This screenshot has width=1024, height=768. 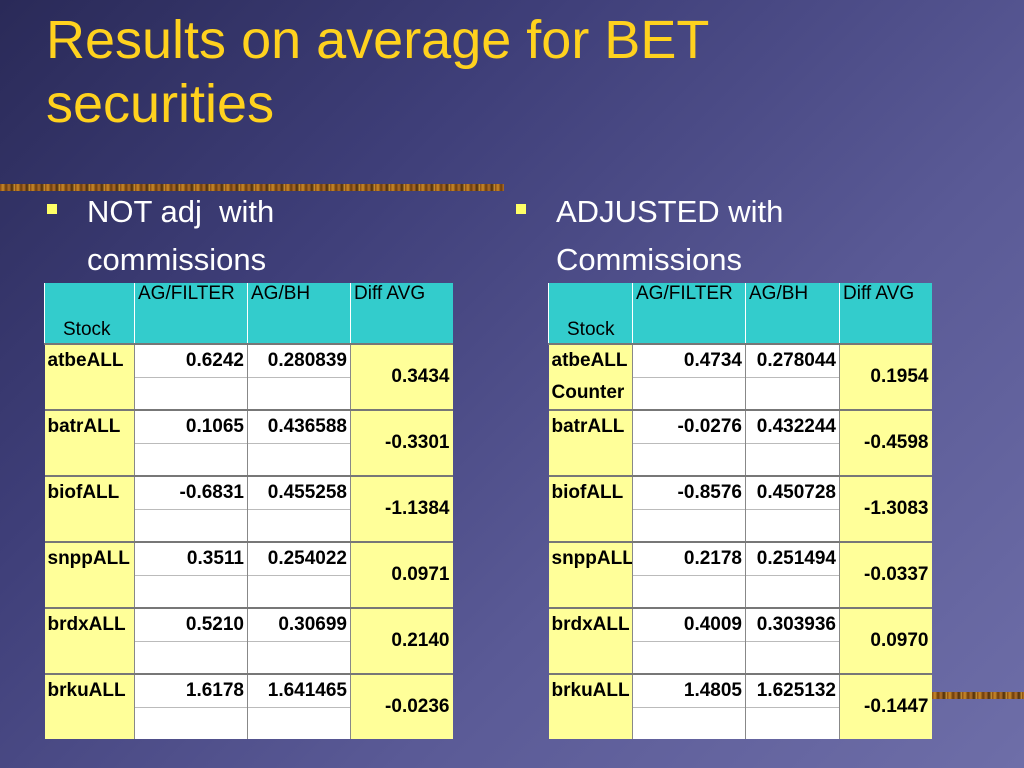 I want to click on table-row: snppALL 0.3511 0.254022 0.0971, so click(x=248, y=574).